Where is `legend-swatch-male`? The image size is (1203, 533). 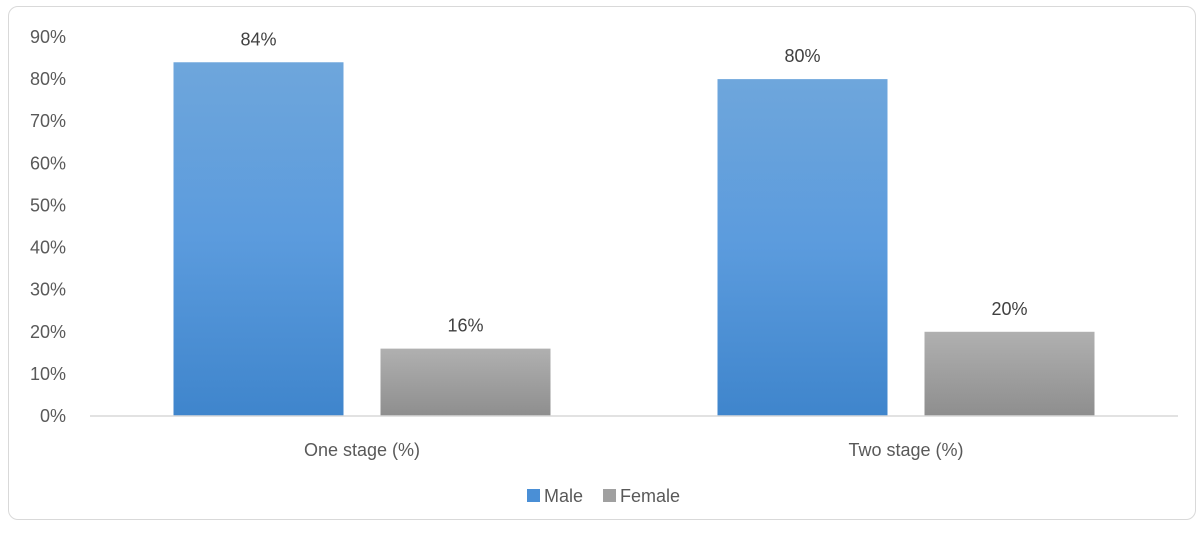 legend-swatch-male is located at coordinates (533, 495).